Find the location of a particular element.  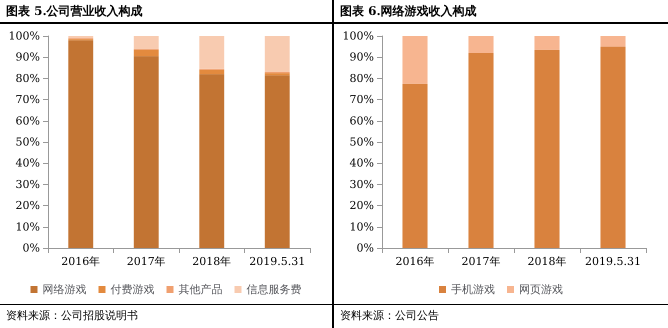

legend-label: 付费游戏 is located at coordinates (132, 289).